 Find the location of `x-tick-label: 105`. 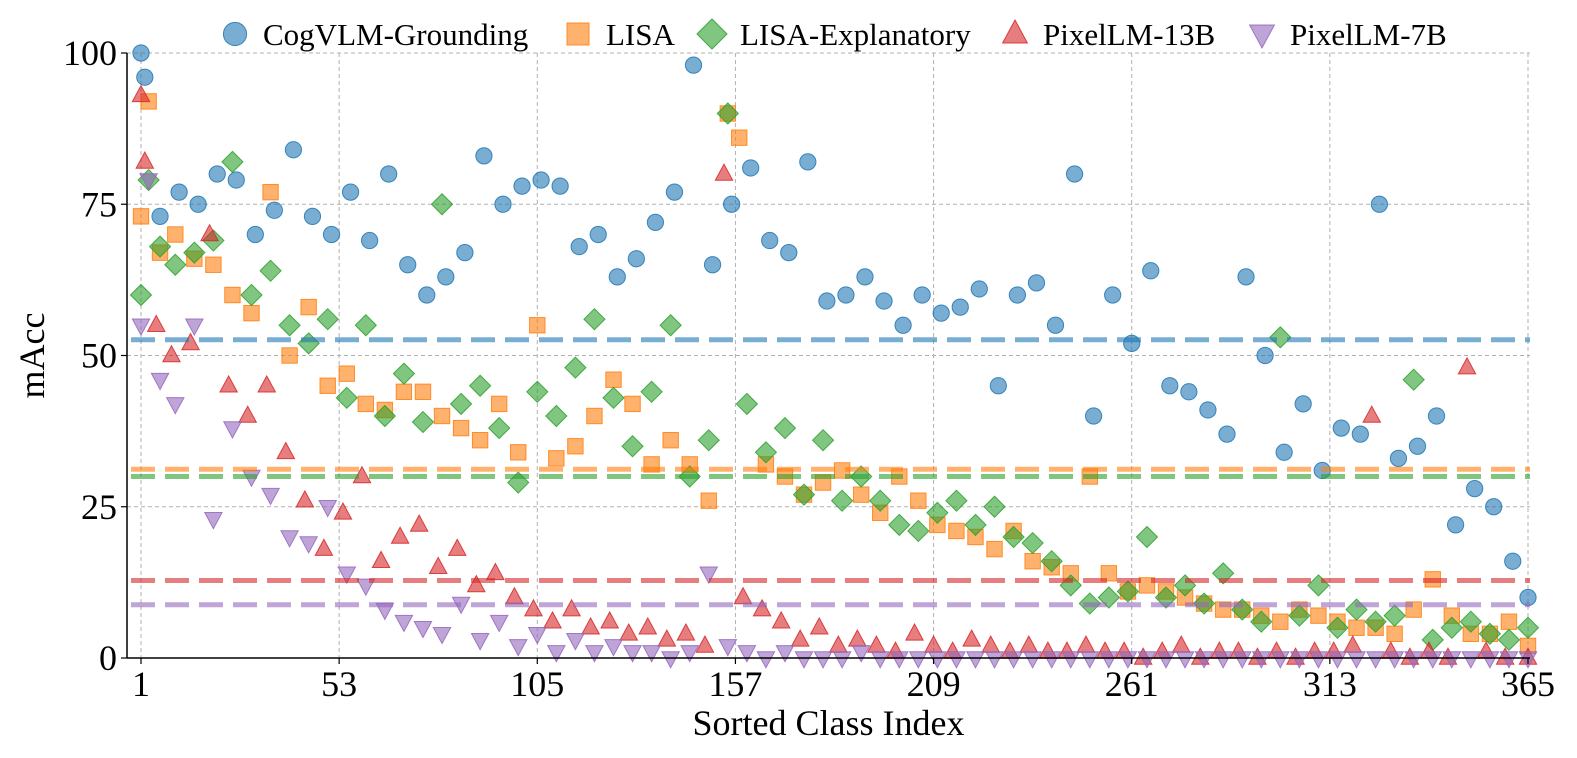

x-tick-label: 105 is located at coordinates (537, 684).